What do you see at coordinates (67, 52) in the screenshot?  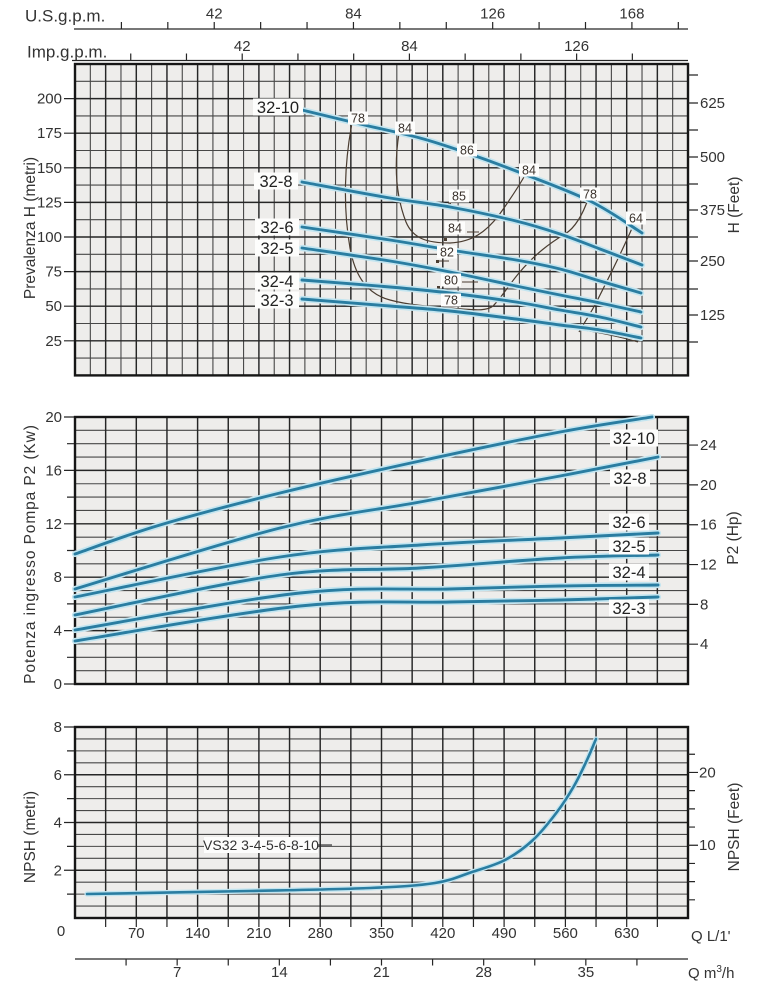 I see `svg-text: Imp.g.p.m.` at bounding box center [67, 52].